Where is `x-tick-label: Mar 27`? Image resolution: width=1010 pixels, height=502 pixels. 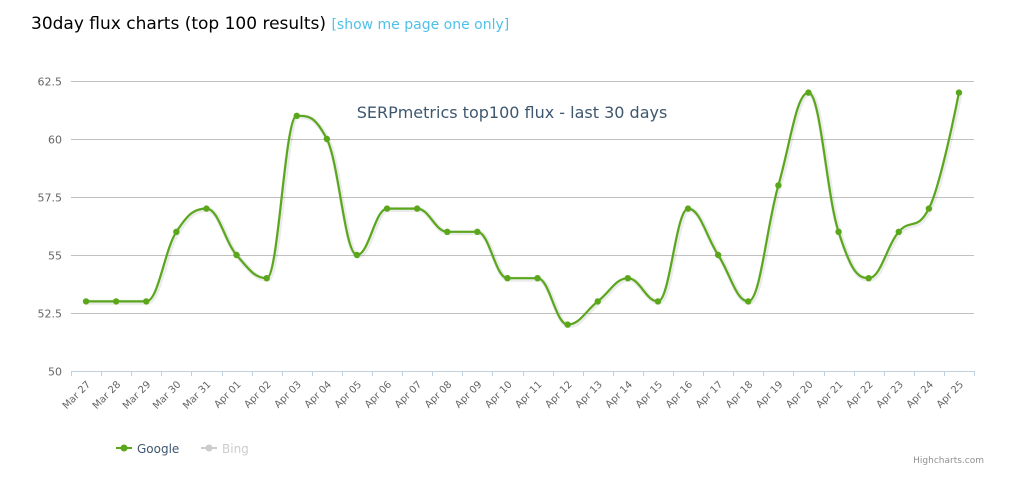
x-tick-label: Mar 27 is located at coordinates (77, 395).